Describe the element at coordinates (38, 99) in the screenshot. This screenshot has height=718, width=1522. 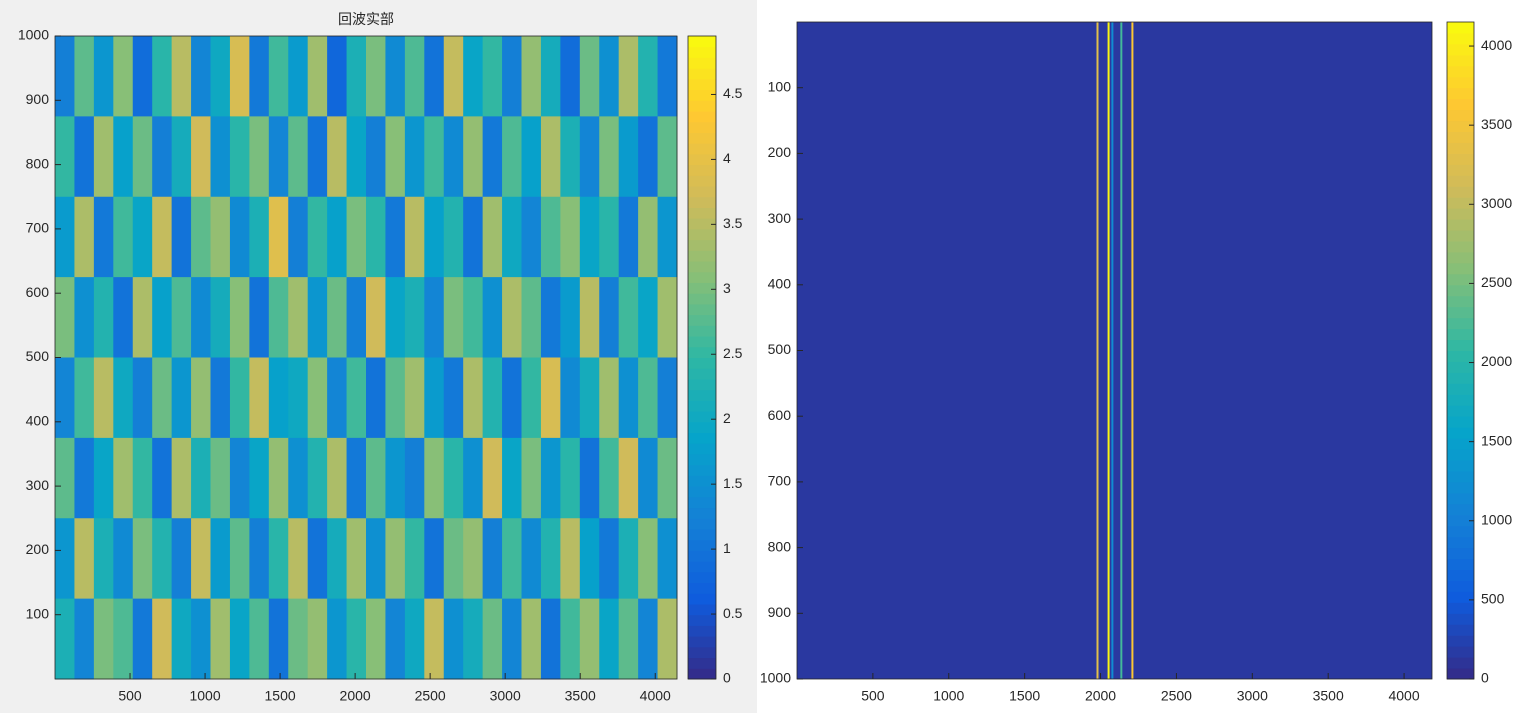
I see `y-tick-label: 900` at that location.